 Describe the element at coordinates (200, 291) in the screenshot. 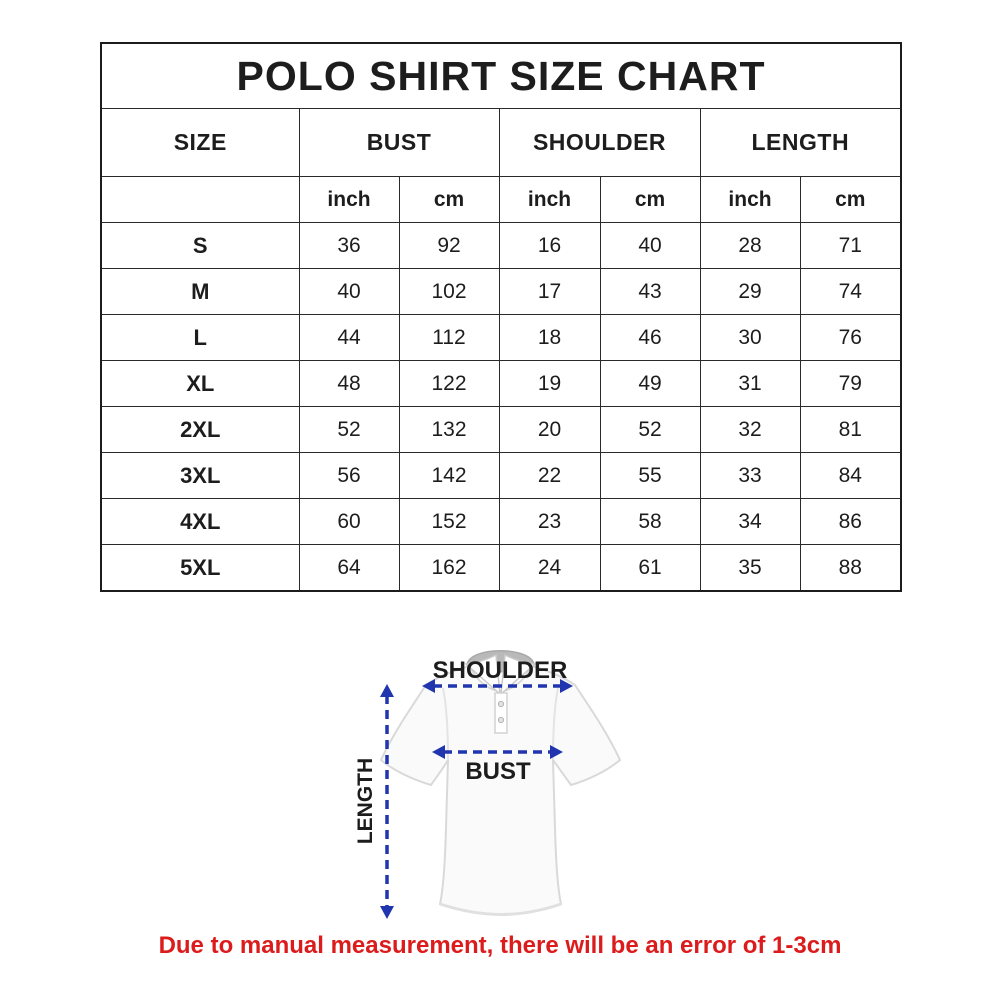

I see `size-cell: M` at that location.